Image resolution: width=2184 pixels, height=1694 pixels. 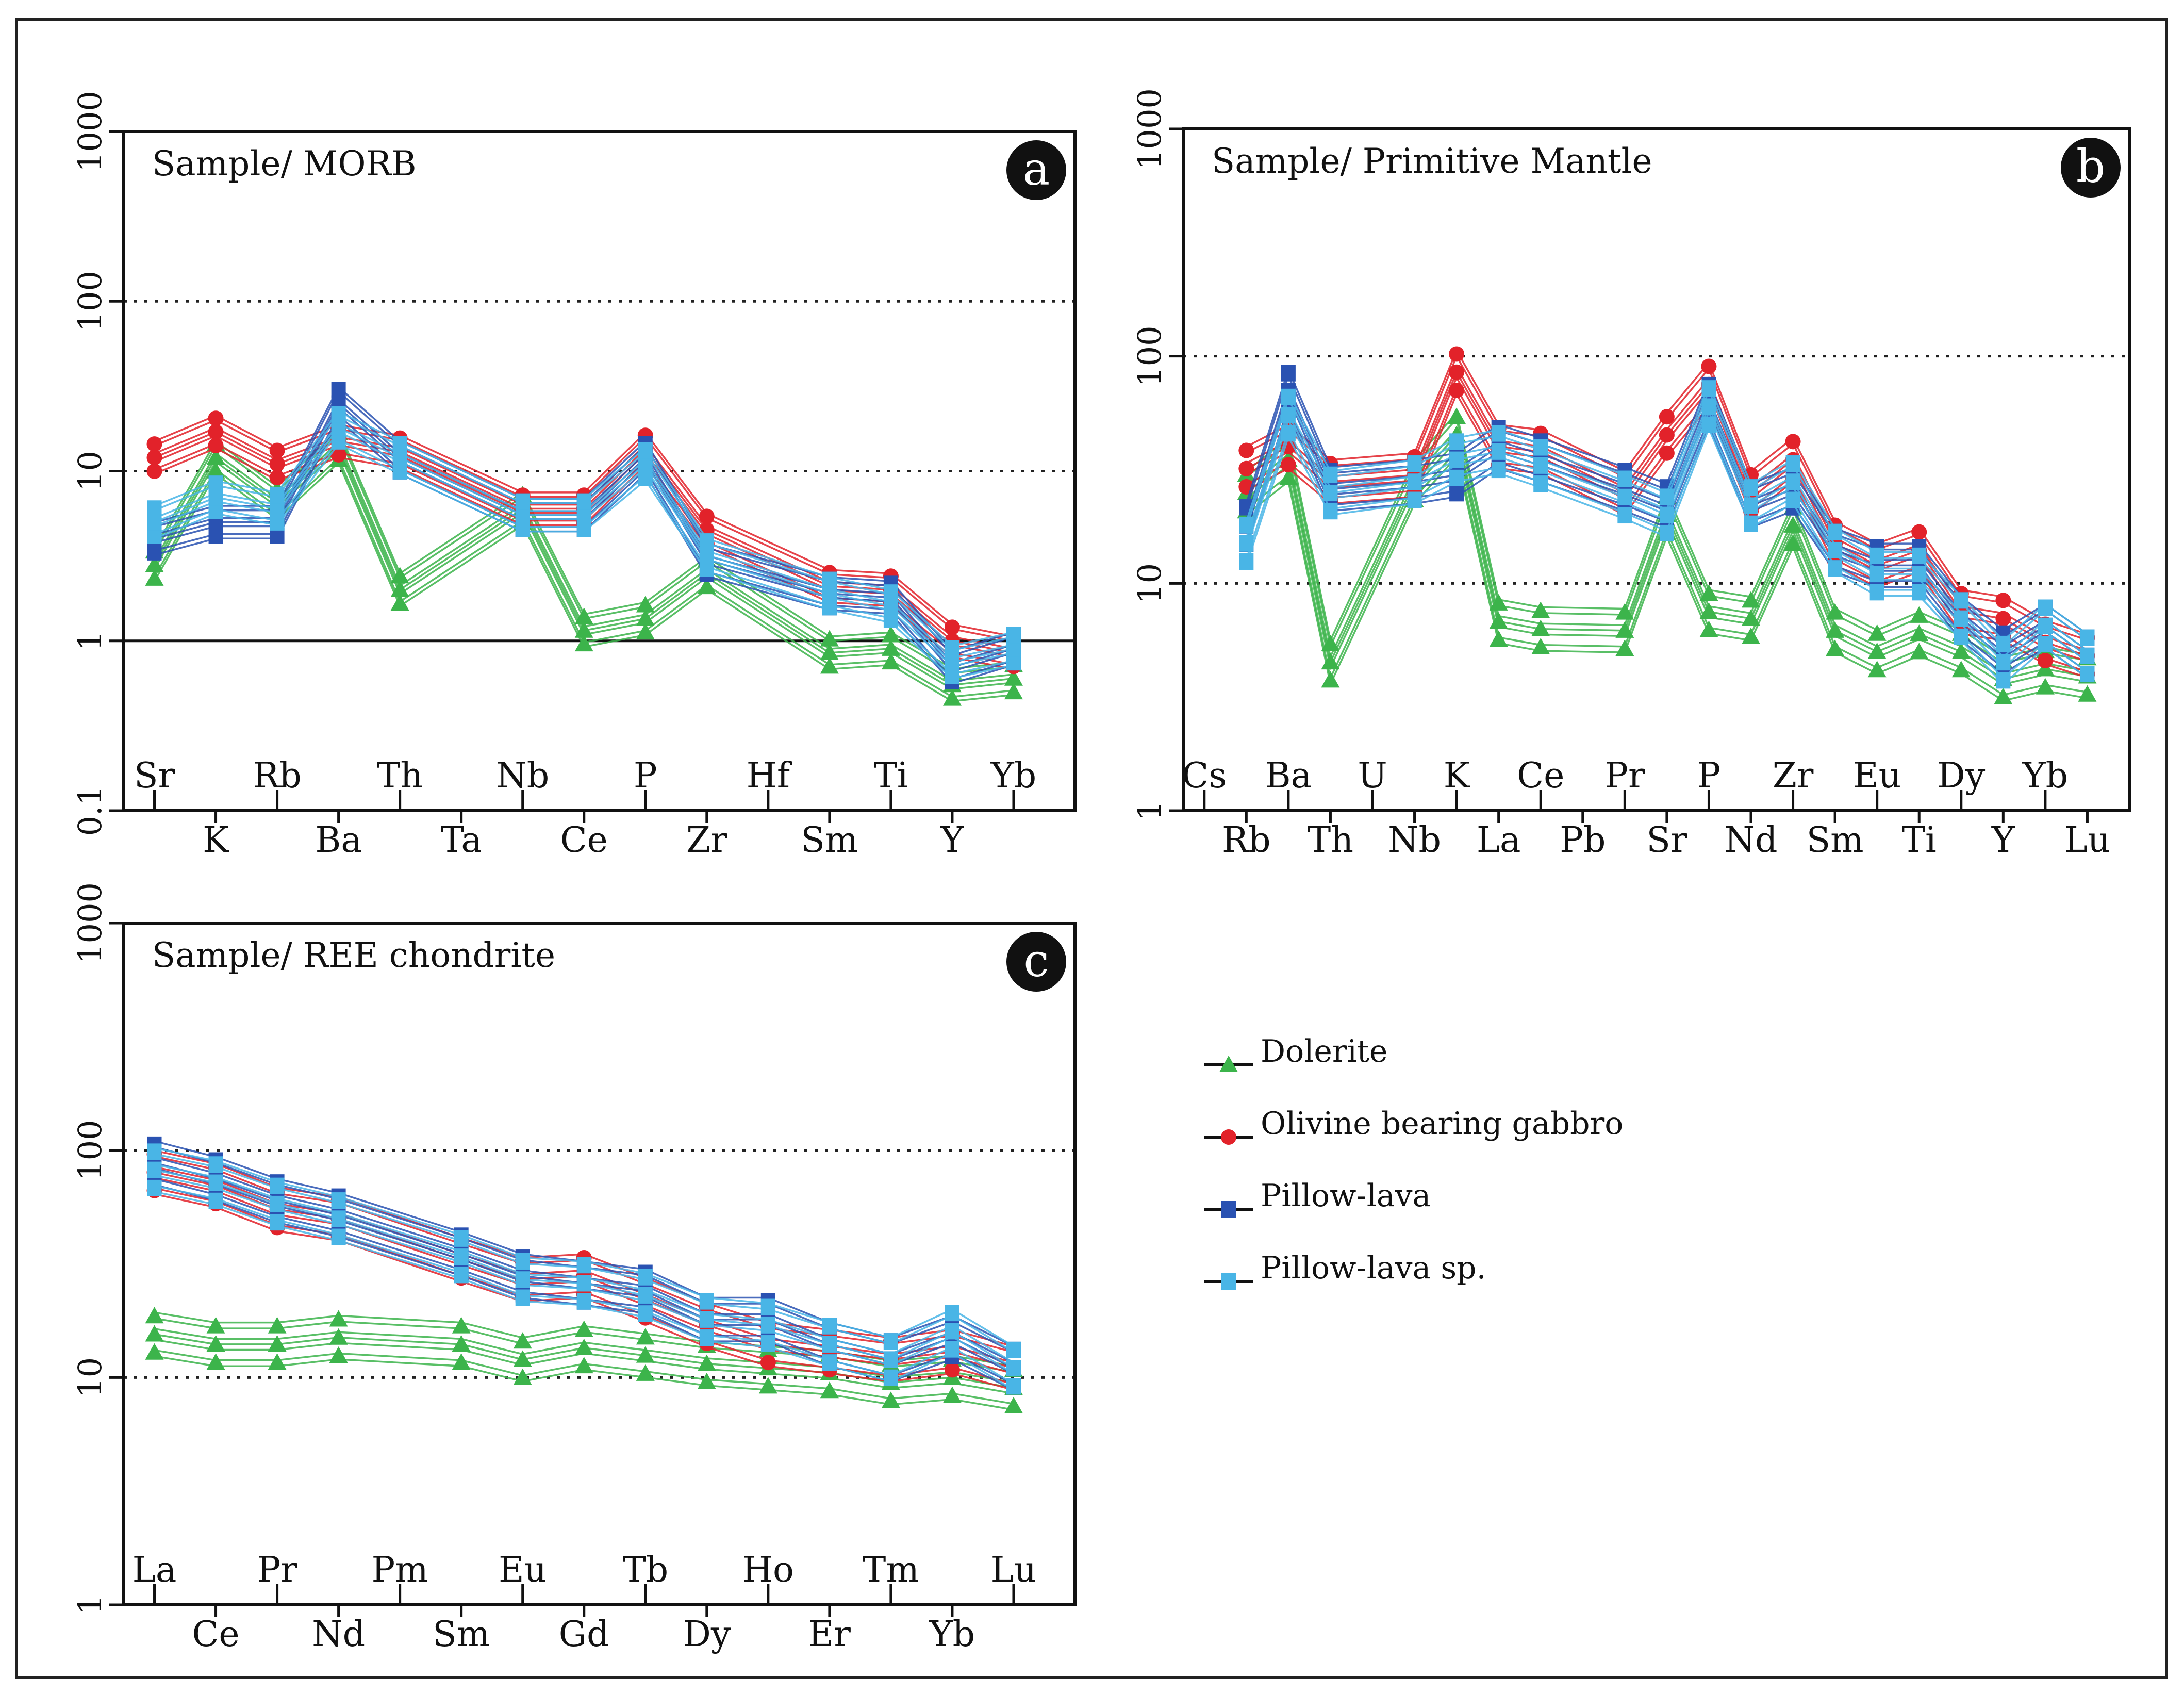 What do you see at coordinates (1372, 775) in the screenshot?
I see `x-tick-label: U` at bounding box center [1372, 775].